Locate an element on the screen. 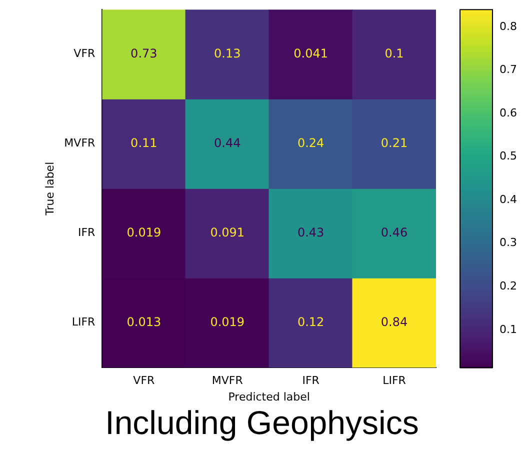 Image resolution: width=524 pixels, height=453 pixels. y-tick-label: LIFR is located at coordinates (84, 322).